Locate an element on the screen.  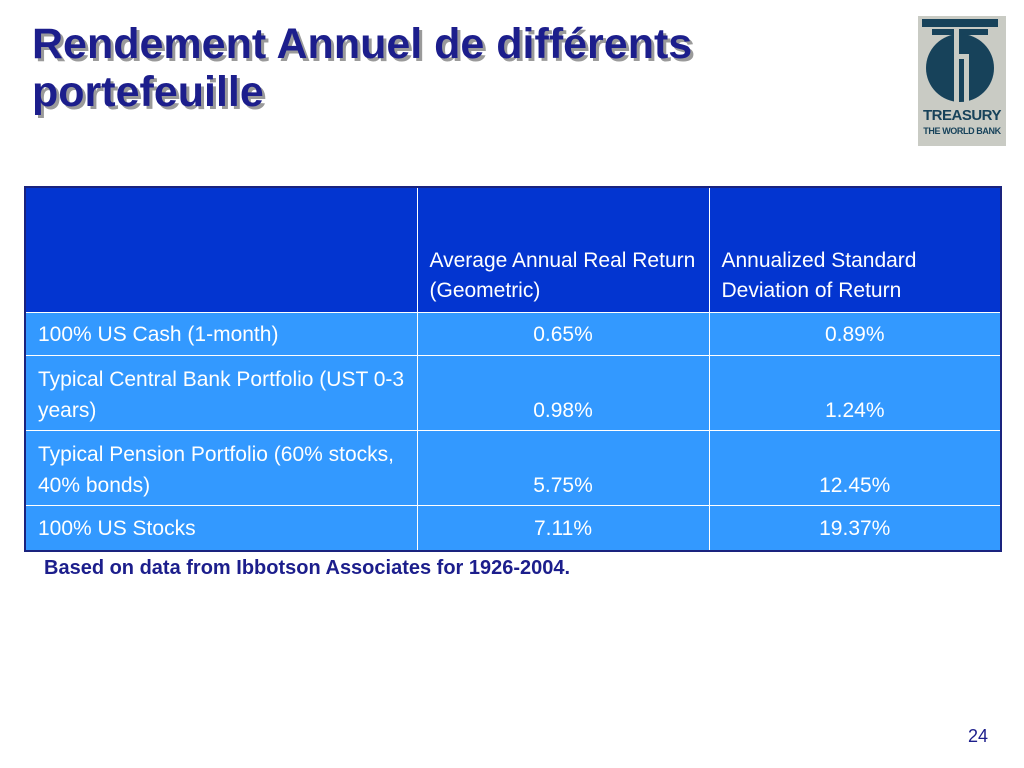
row-label: 100% US Stocks is located at coordinates (221, 528).